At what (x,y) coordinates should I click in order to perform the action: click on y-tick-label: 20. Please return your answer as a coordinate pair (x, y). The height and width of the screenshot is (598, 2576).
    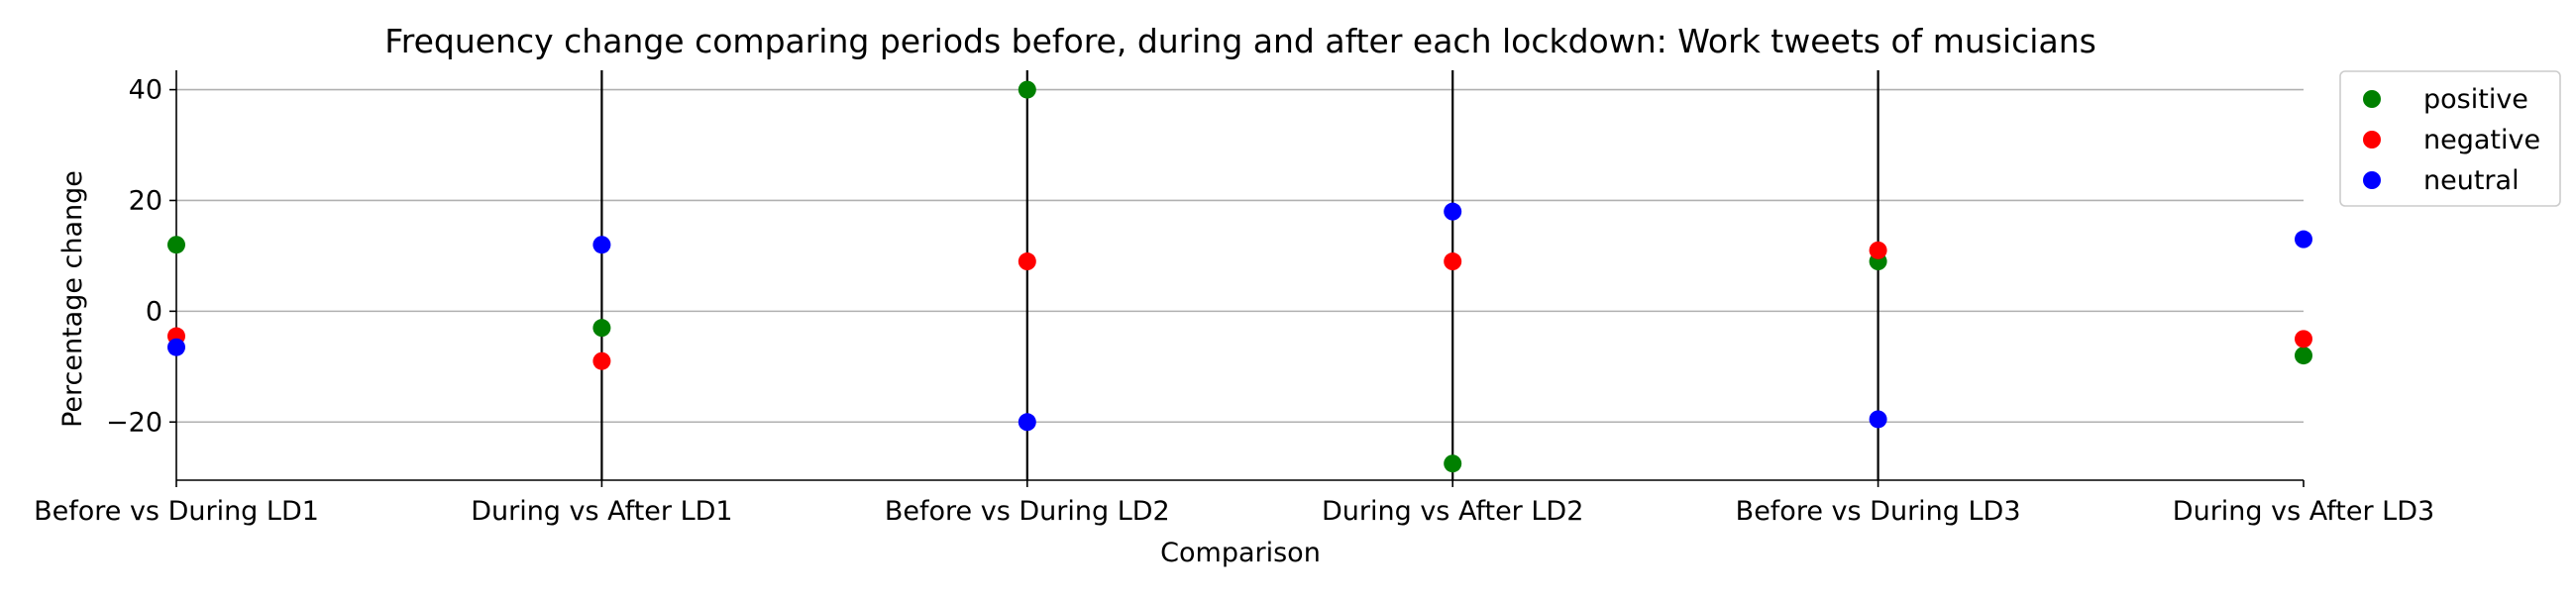
    Looking at the image, I should click on (145, 200).